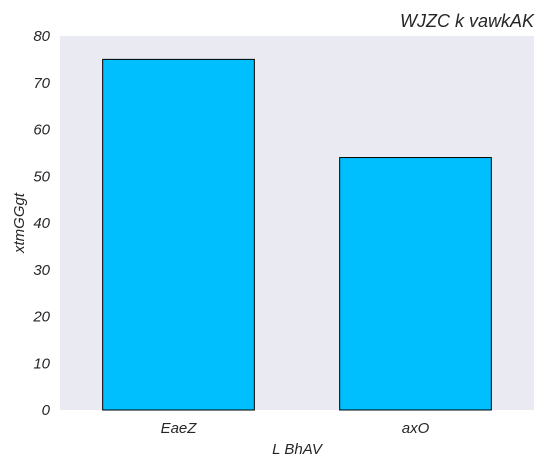 The image size is (546, 468). I want to click on y-tick-label: 50, so click(41, 176).